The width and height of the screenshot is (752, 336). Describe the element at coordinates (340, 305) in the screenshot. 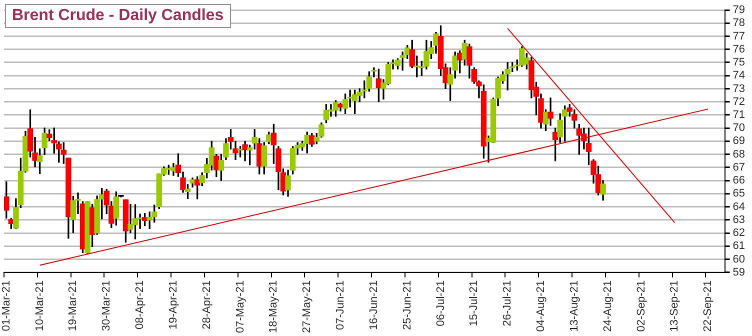

I see `x-tick-label: 07-Jun-21` at that location.